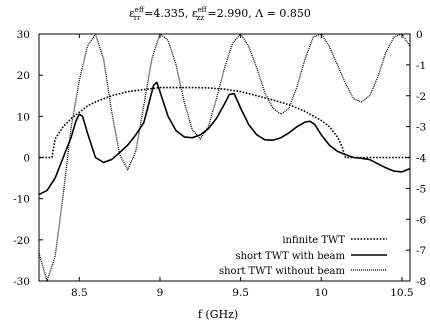  What do you see at coordinates (21, 282) in the screenshot?
I see `y-tick-label: -30` at bounding box center [21, 282].